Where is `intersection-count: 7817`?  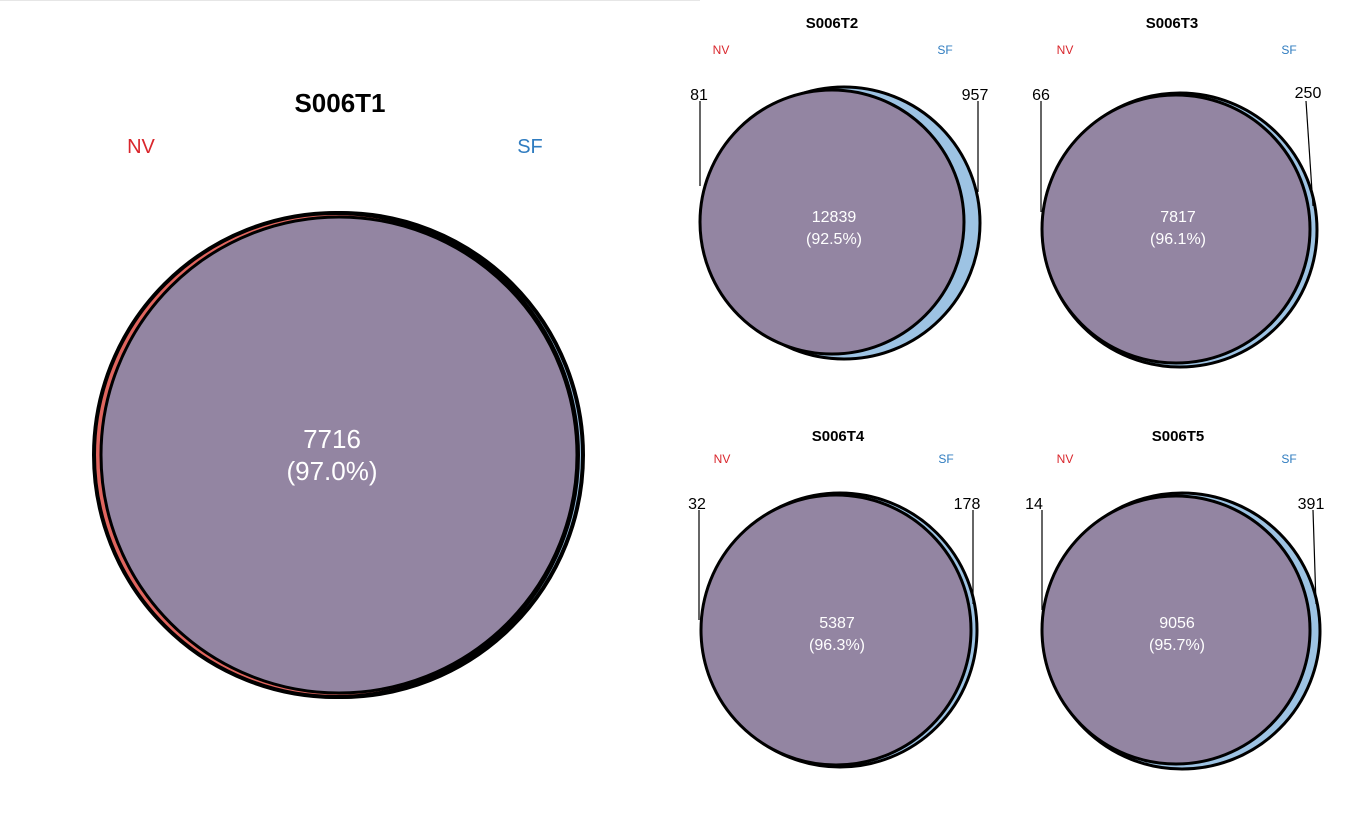
intersection-count: 7817 is located at coordinates (1178, 217).